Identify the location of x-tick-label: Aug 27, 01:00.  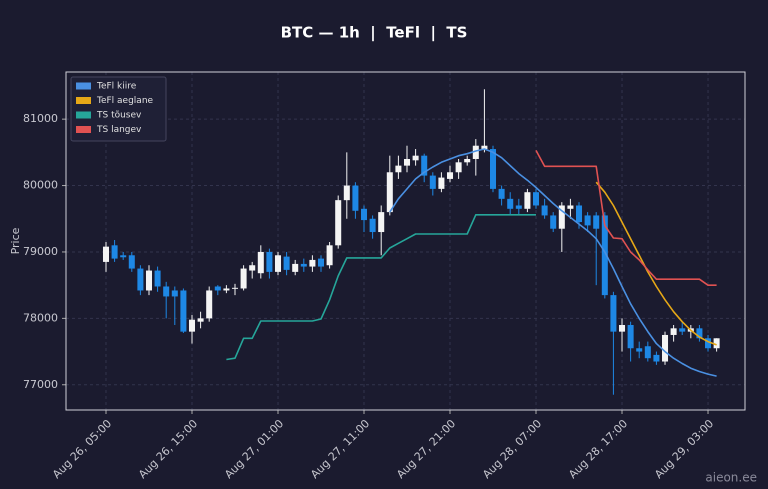
(254, 449).